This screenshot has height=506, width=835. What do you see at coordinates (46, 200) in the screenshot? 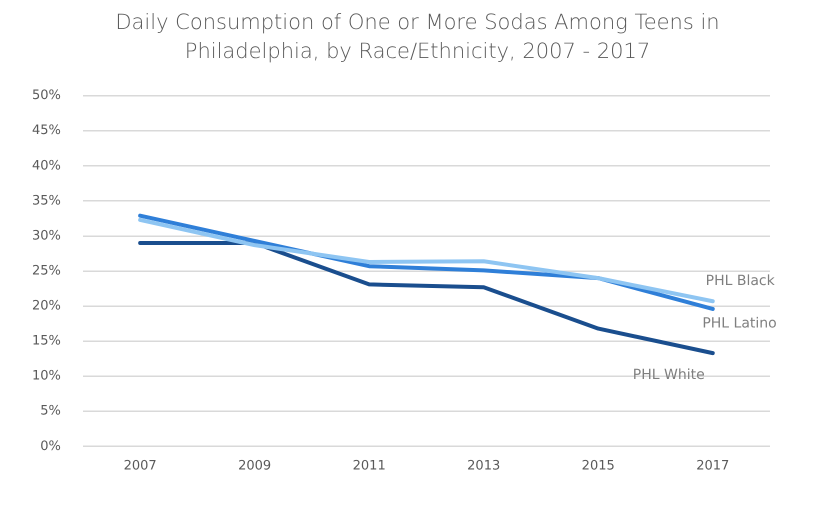
I see `y-tick-label: 35%` at bounding box center [46, 200].